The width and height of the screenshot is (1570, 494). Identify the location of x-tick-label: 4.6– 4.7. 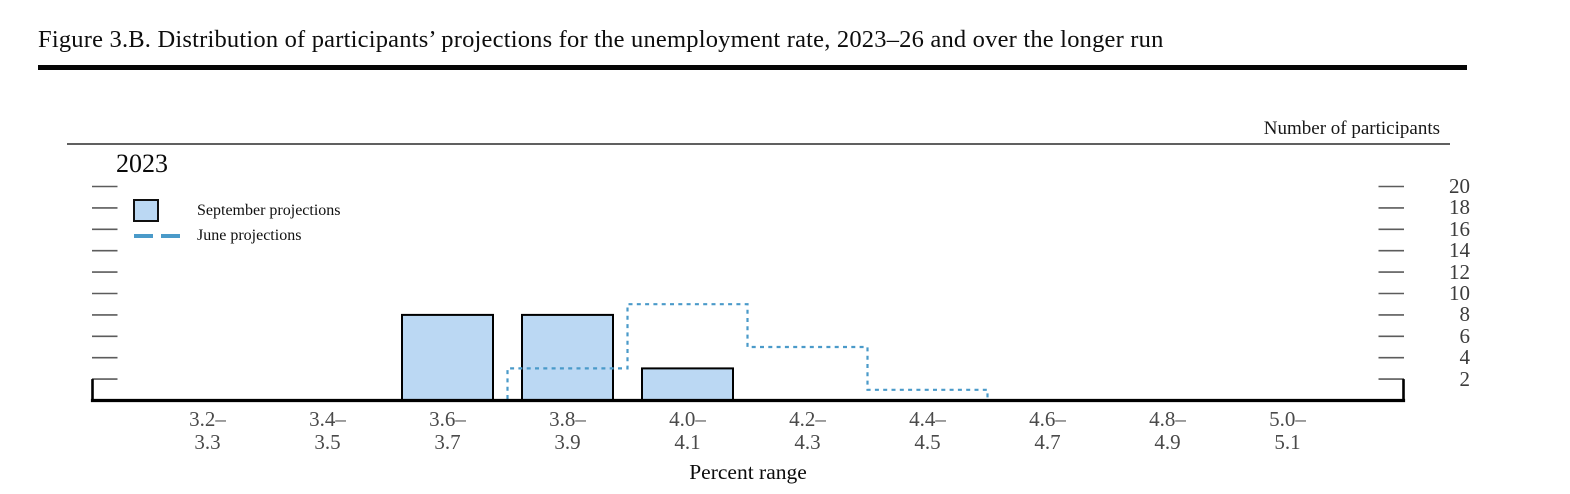
(1048, 430).